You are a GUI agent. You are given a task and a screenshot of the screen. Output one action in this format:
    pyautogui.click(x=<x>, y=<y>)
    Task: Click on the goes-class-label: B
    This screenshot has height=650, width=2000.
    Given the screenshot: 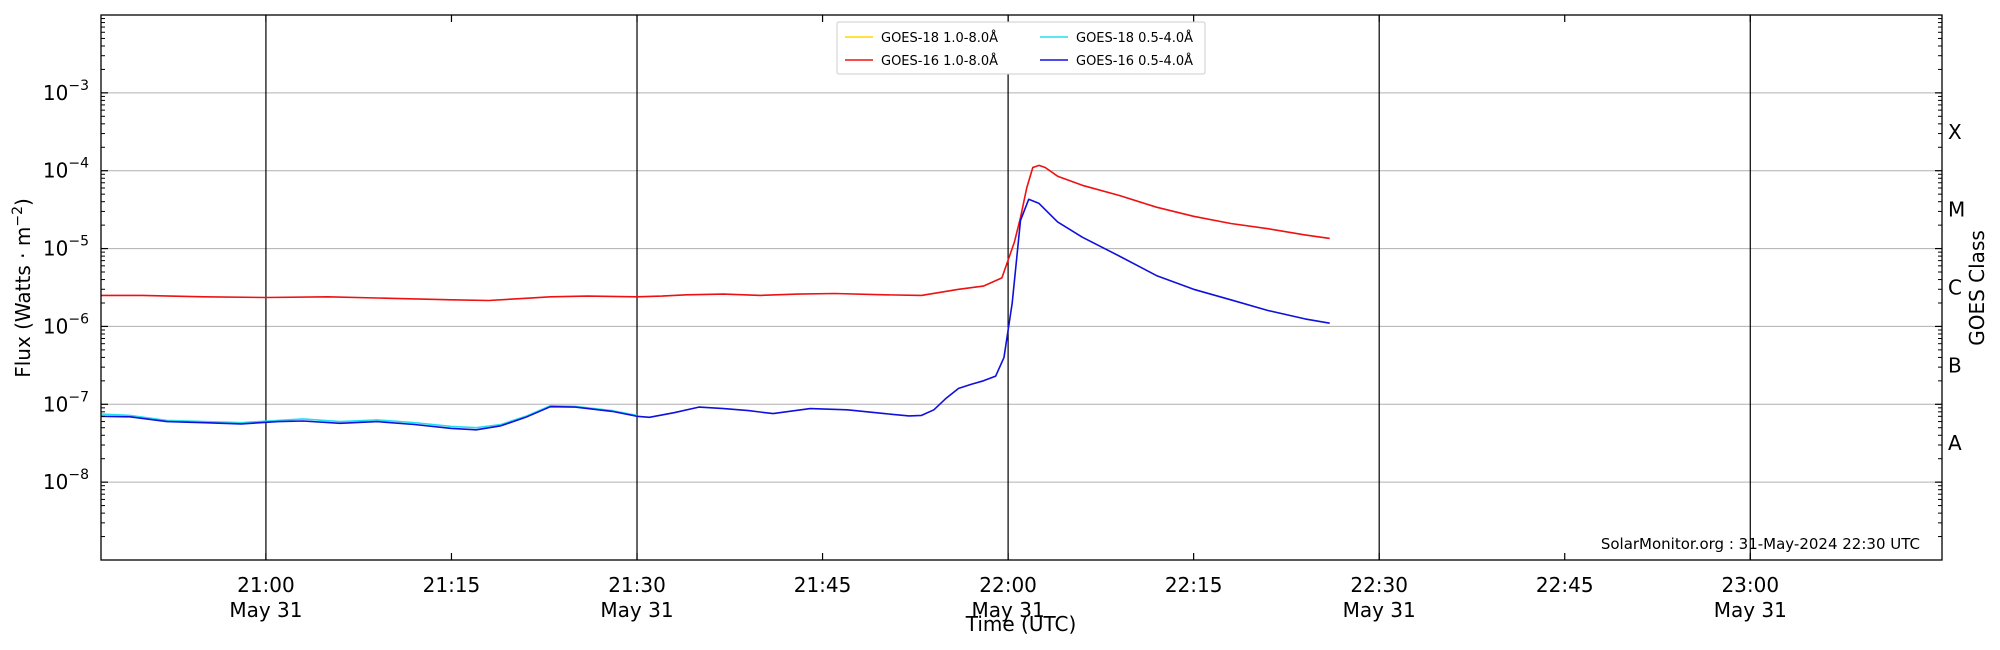 What is the action you would take?
    pyautogui.click(x=1955, y=365)
    